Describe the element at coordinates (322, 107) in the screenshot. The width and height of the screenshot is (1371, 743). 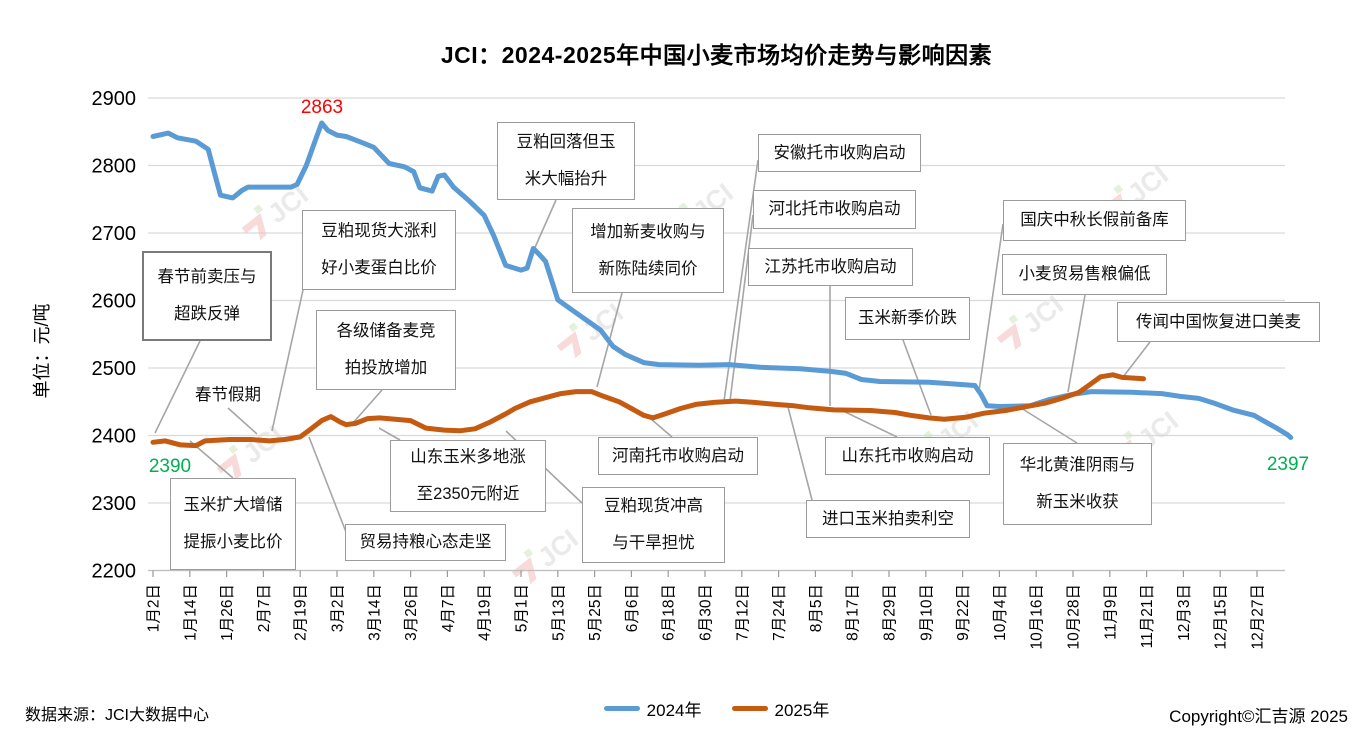
I see `point-value-label: 2863` at that location.